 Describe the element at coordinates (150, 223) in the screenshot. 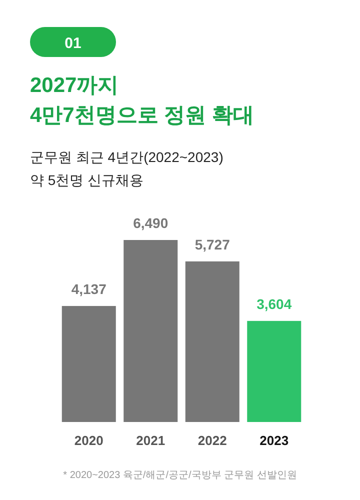

I see `data-label: 6,490` at that location.